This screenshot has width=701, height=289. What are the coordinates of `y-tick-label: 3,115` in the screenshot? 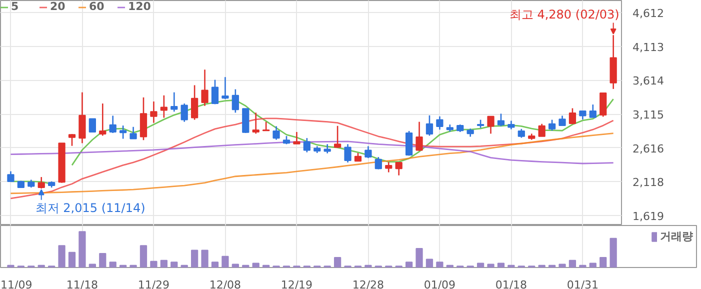 It's located at (648, 115).